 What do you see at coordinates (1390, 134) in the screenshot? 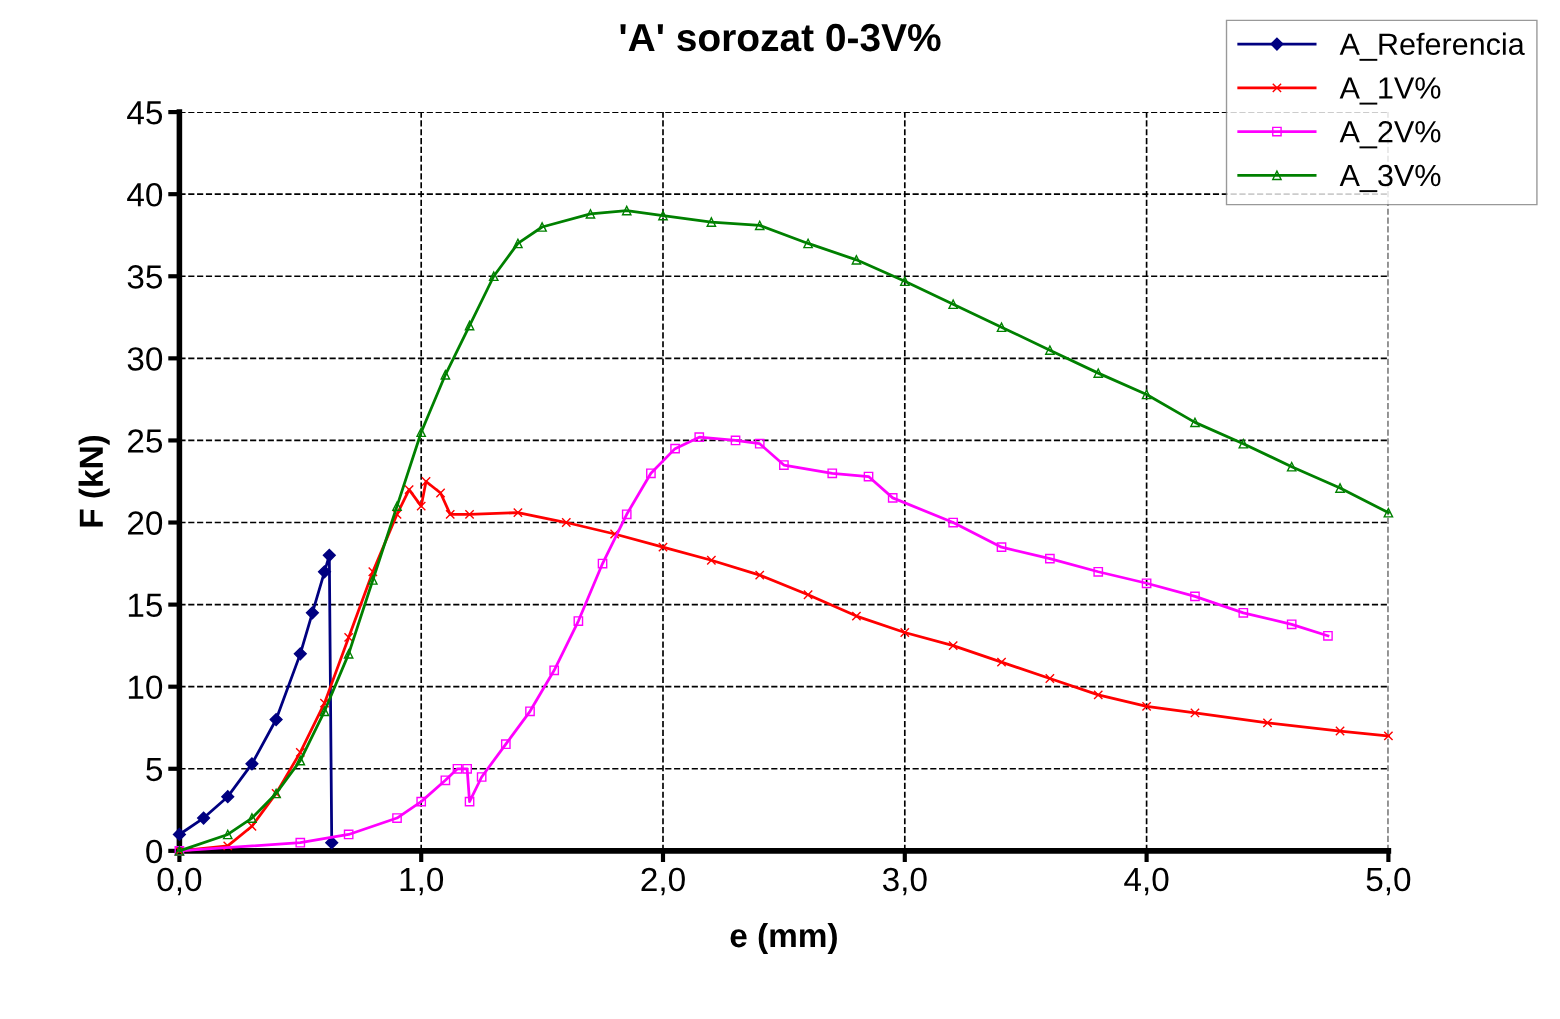
I see `legend-label: A_2V%` at bounding box center [1390, 134].